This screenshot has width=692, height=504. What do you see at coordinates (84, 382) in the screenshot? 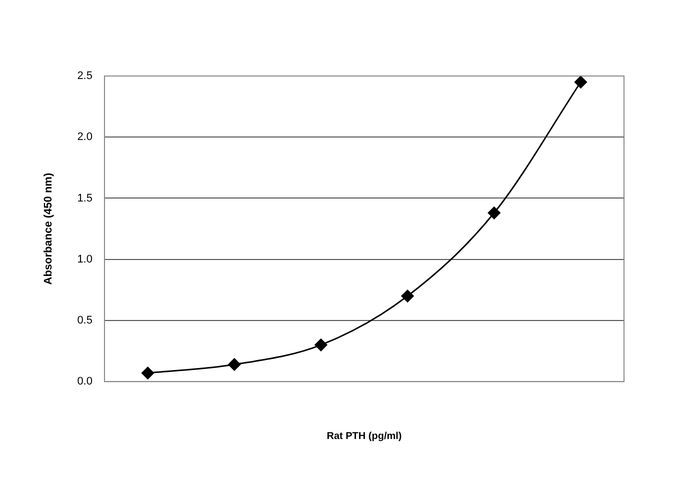
I see `y-tick-label: 0.0` at bounding box center [84, 382].